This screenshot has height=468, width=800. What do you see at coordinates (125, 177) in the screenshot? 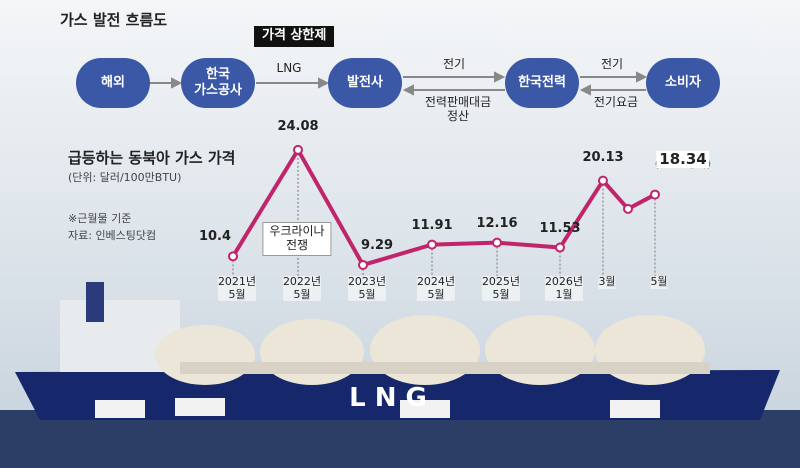
I see `chart-subtitle: (단위: 달러/100만BTU)` at bounding box center [125, 177].